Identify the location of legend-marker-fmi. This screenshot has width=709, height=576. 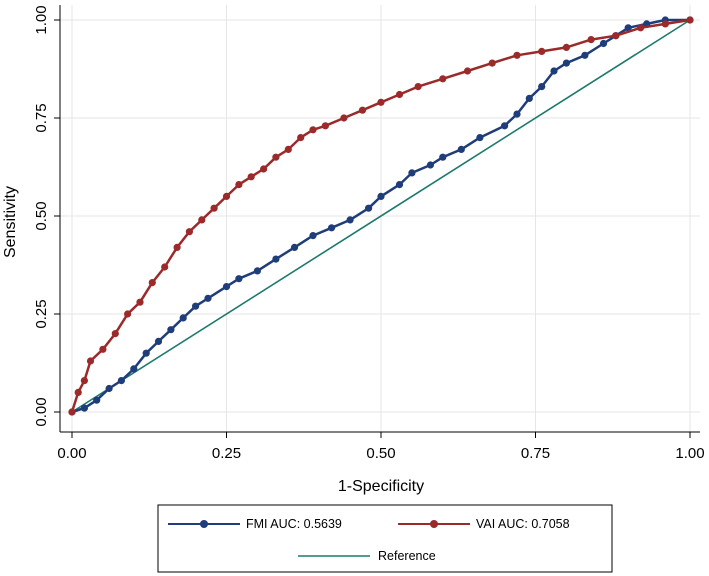
(204, 524).